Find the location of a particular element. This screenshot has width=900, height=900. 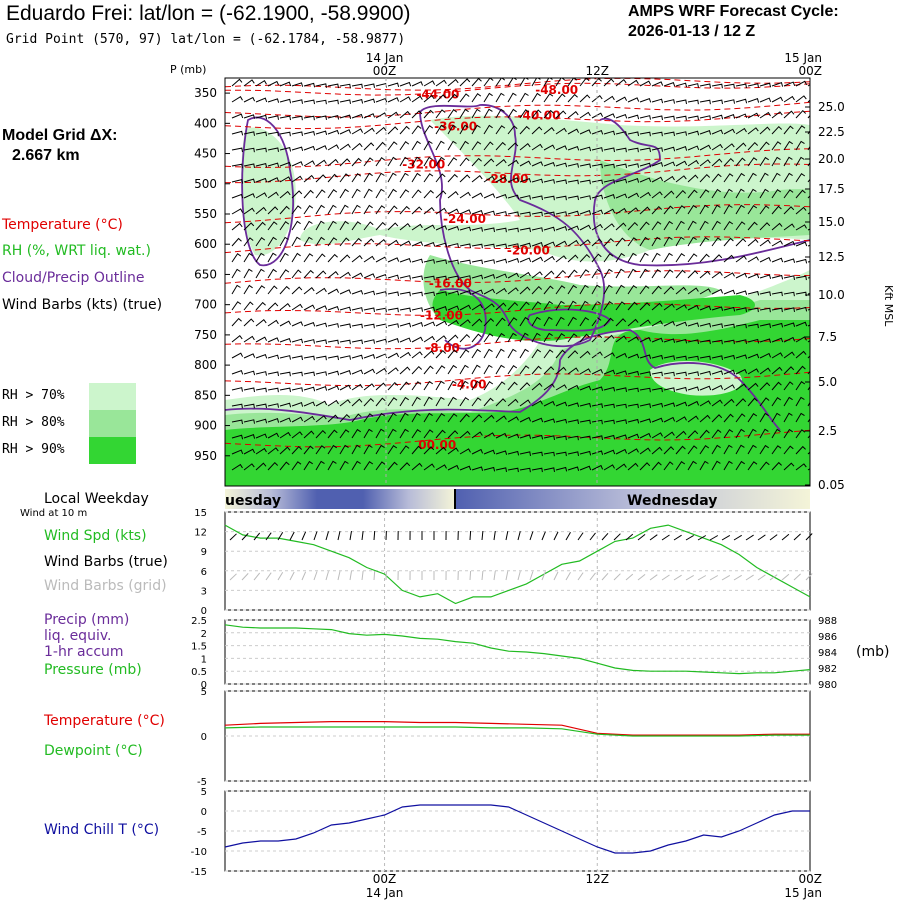

pressure-tick-label: 600 is located at coordinates (205, 244).